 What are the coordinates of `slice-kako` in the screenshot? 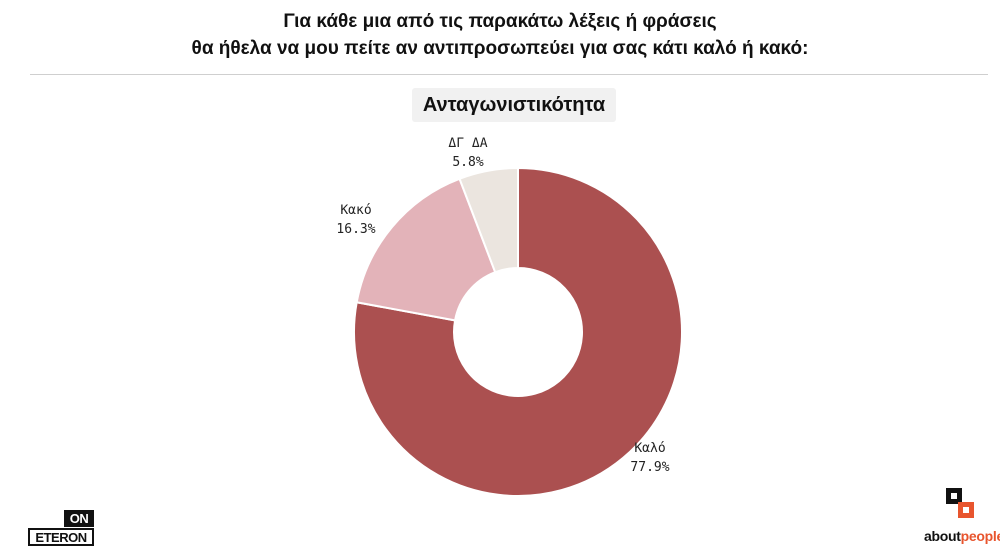 It's located at (426, 249).